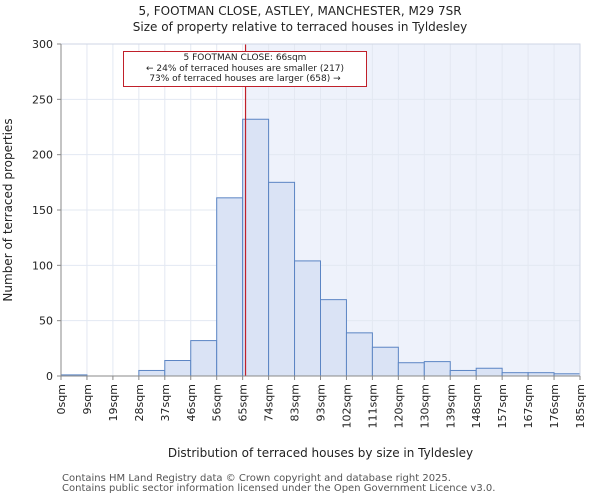 Image resolution: width=600 pixels, height=500 pixels. What do you see at coordinates (113, 402) in the screenshot?
I see `x-tick-label: 19sqm` at bounding box center [113, 402].